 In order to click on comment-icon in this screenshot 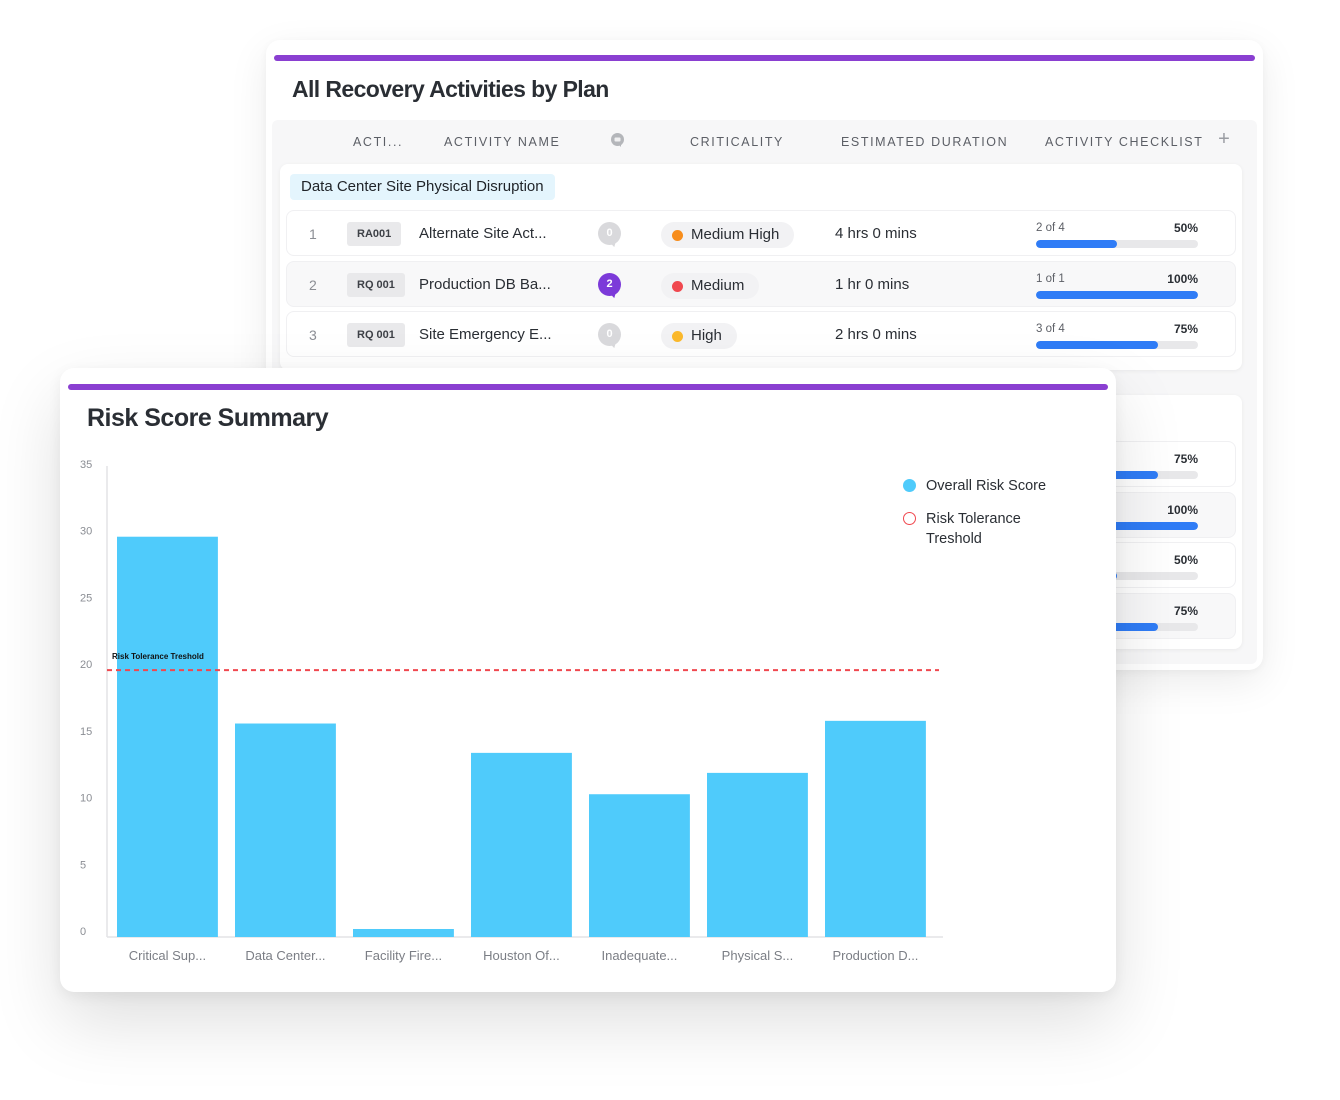, I will do `click(618, 140)`.